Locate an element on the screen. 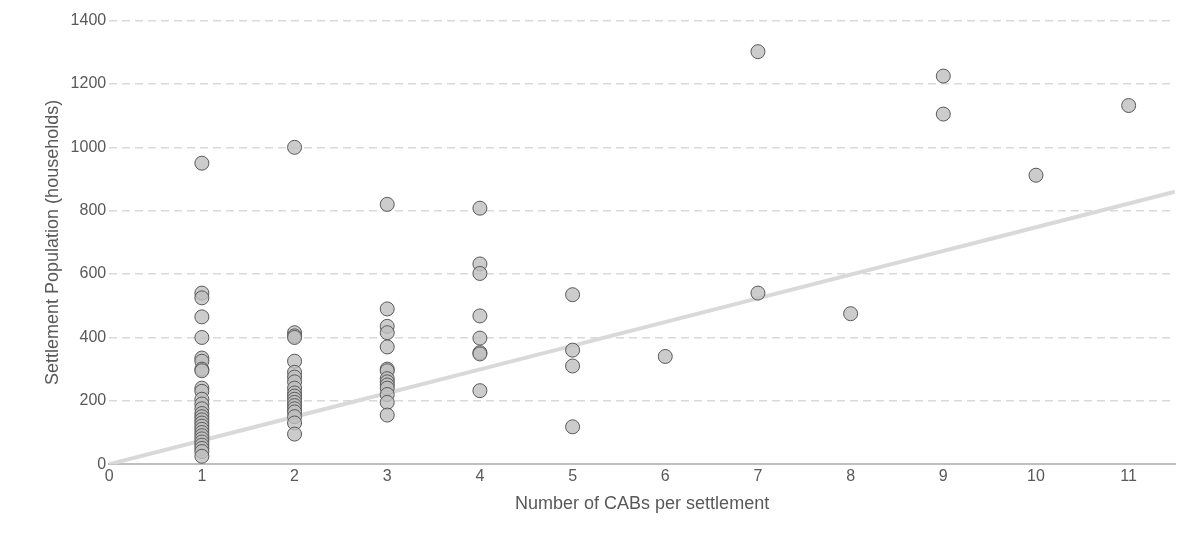 The width and height of the screenshot is (1203, 547). y-axis-title: Settlement Population (households) is located at coordinates (51, 242).